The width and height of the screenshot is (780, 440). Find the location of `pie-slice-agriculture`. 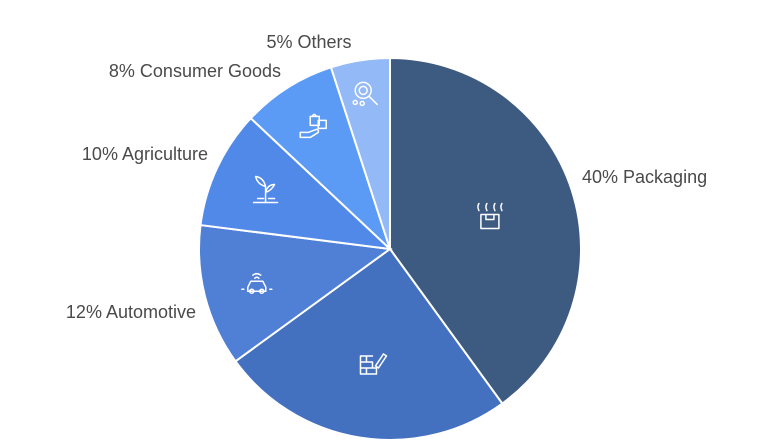

pie-slice-agriculture is located at coordinates (296, 183).